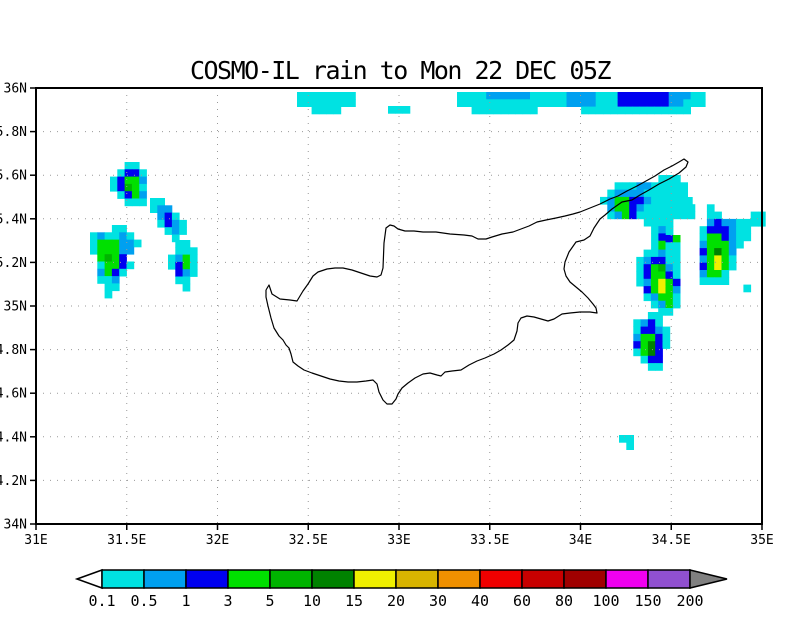  I want to click on colorbar-label: 60, so click(522, 601).